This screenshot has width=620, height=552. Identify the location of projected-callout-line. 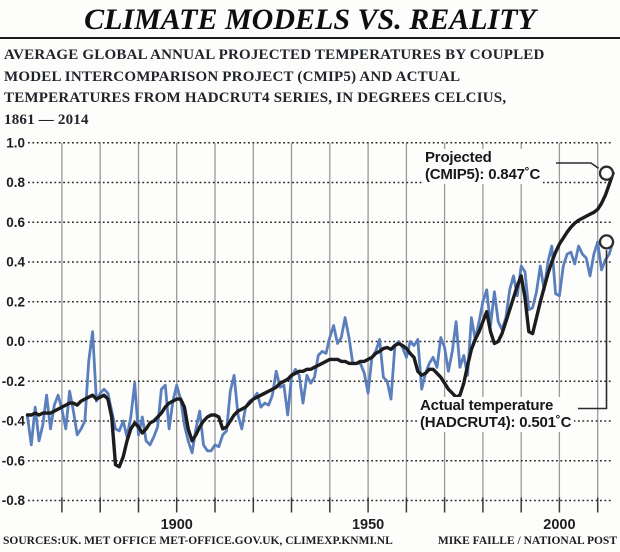
(578, 166).